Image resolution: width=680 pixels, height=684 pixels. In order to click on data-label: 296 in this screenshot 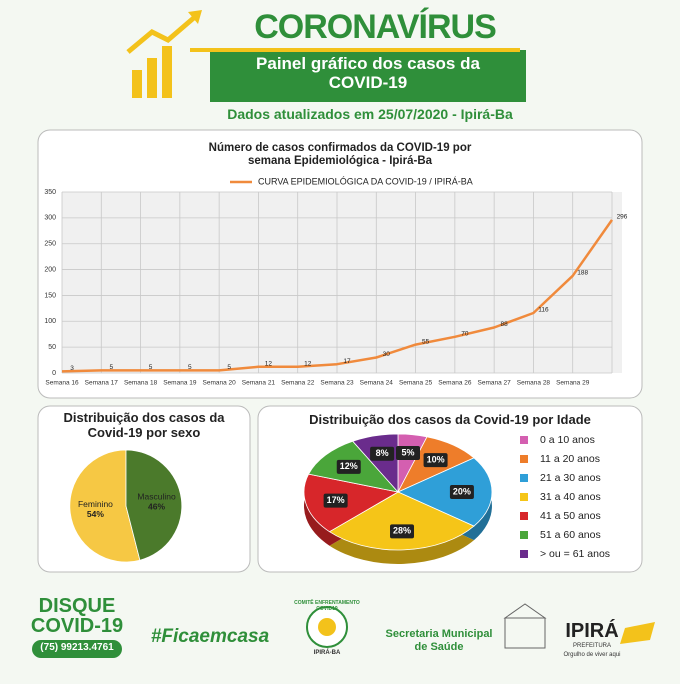, I will do `click(622, 217)`.